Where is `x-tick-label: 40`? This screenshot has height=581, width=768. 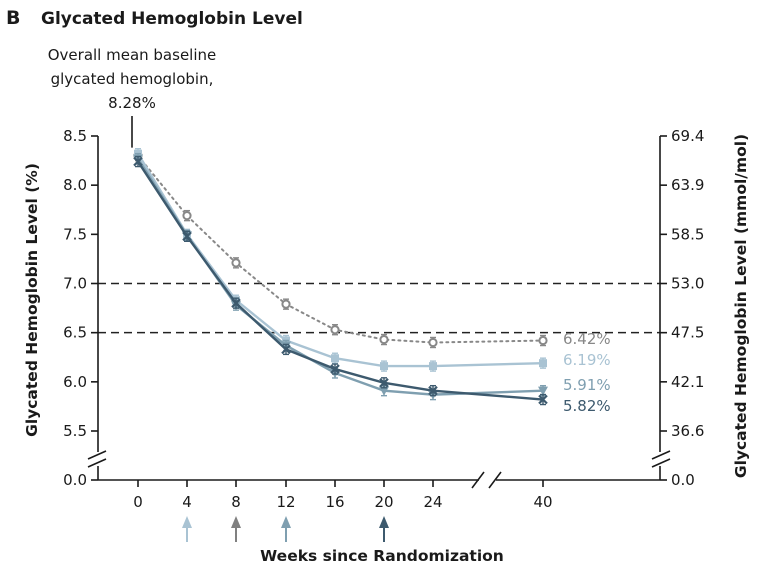 x-tick-label: 40 is located at coordinates (542, 502).